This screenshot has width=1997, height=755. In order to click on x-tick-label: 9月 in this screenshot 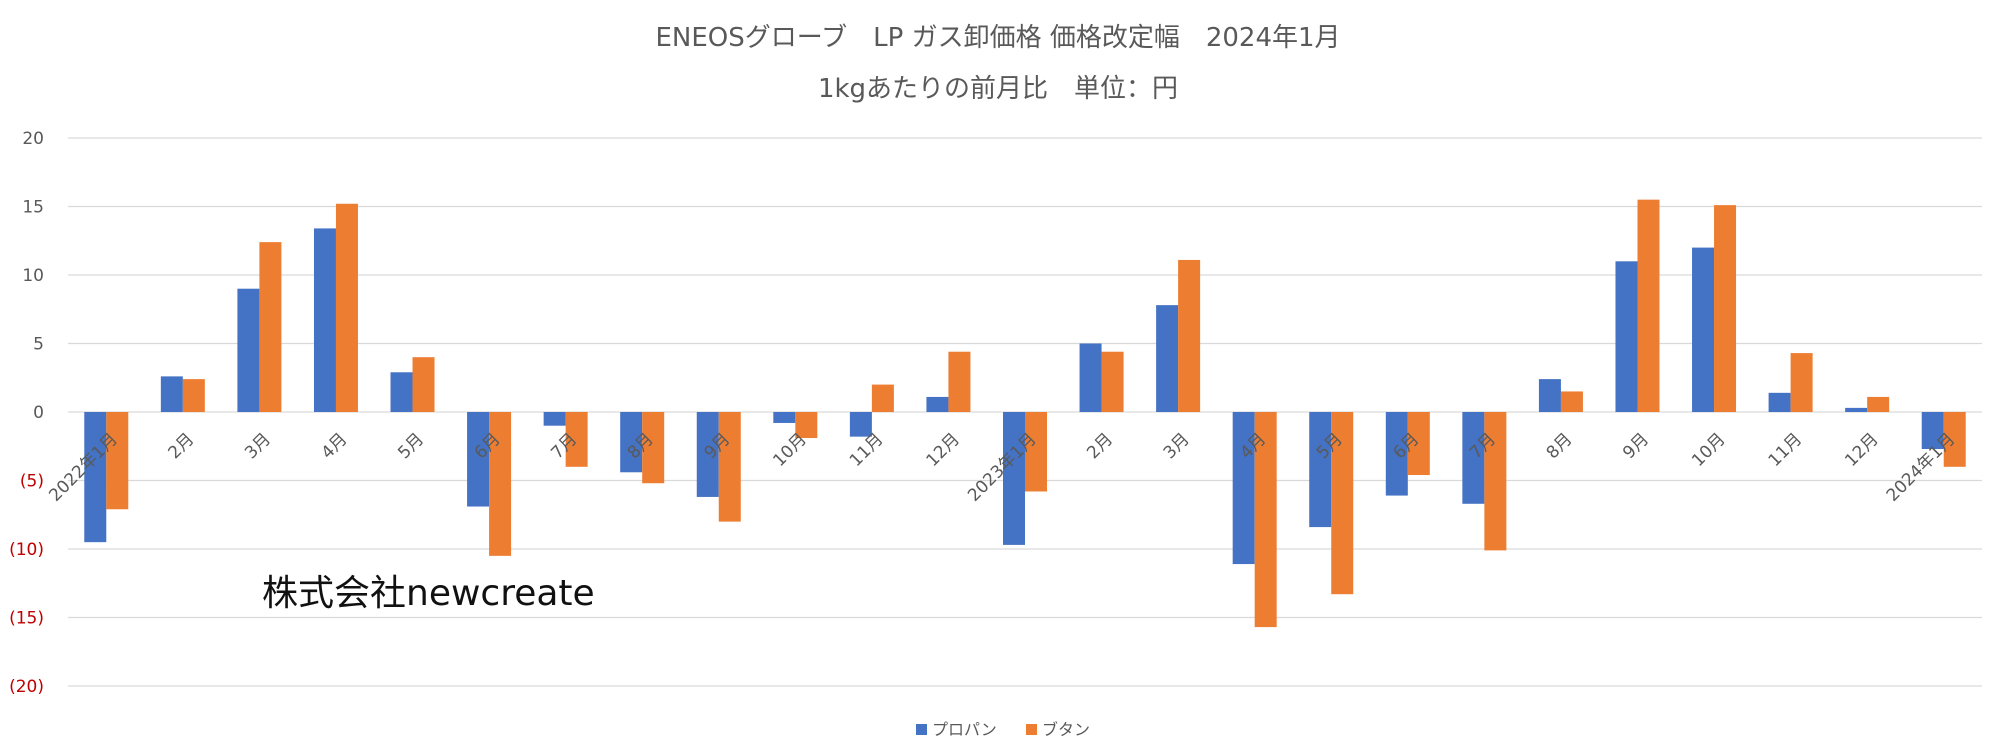, I will do `click(1636, 446)`.